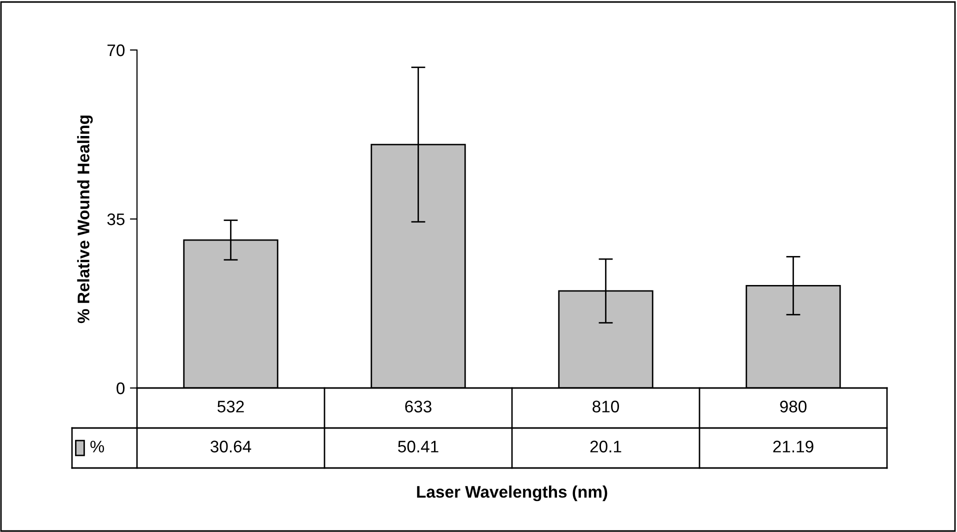 The height and width of the screenshot is (532, 957). I want to click on x-tick-label: 810, so click(606, 406).